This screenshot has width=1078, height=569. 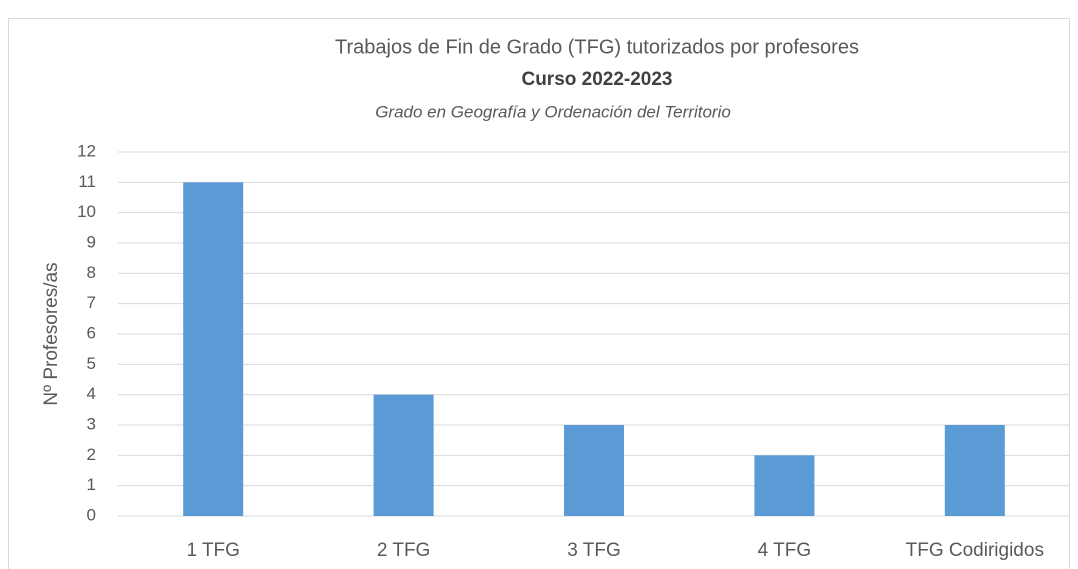 I want to click on x-tick-label: 1 TFG, so click(x=213, y=550).